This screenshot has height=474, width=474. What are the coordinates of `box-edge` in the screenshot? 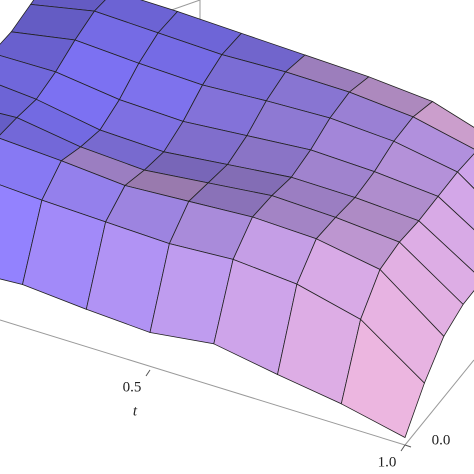 It's located at (439, 402).